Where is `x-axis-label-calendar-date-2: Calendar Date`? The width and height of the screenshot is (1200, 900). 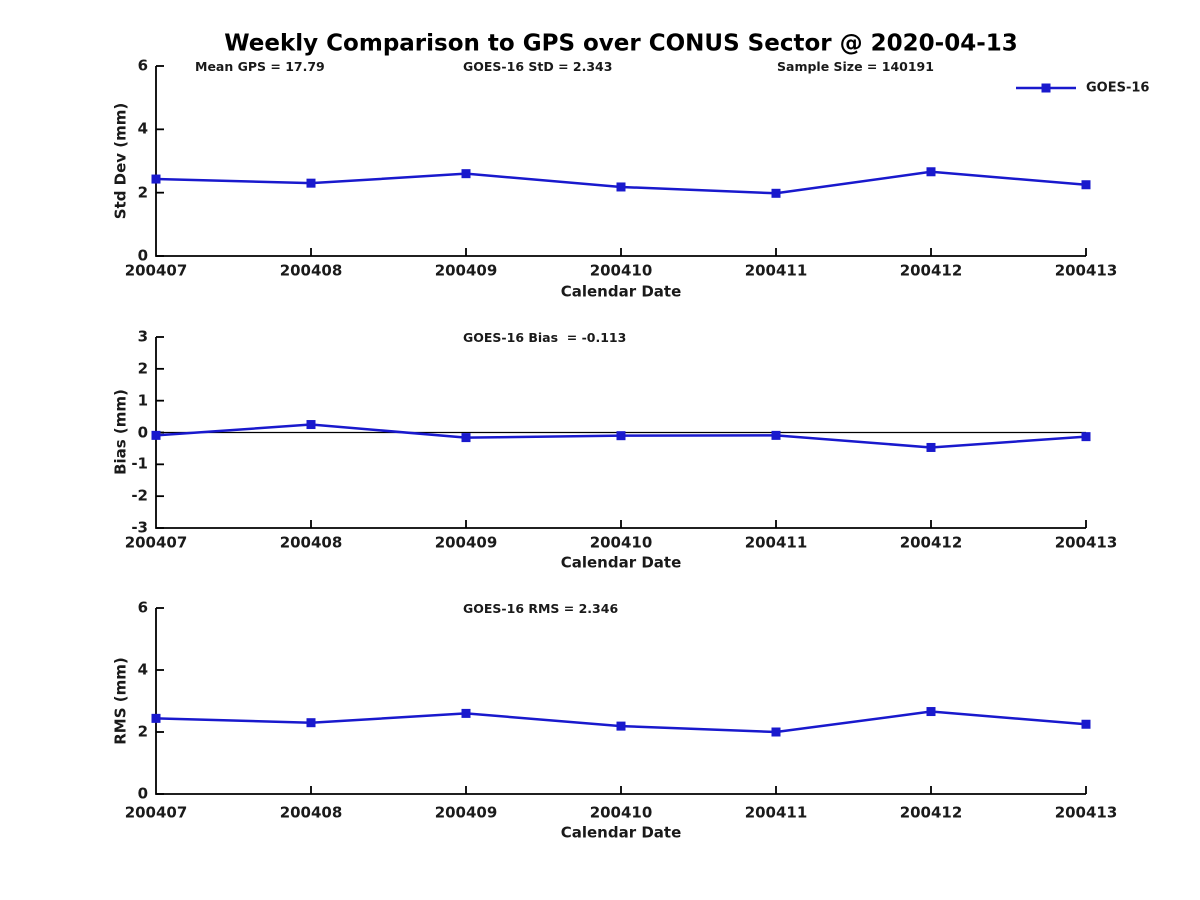 x-axis-label-calendar-date-2: Calendar Date is located at coordinates (621, 562).